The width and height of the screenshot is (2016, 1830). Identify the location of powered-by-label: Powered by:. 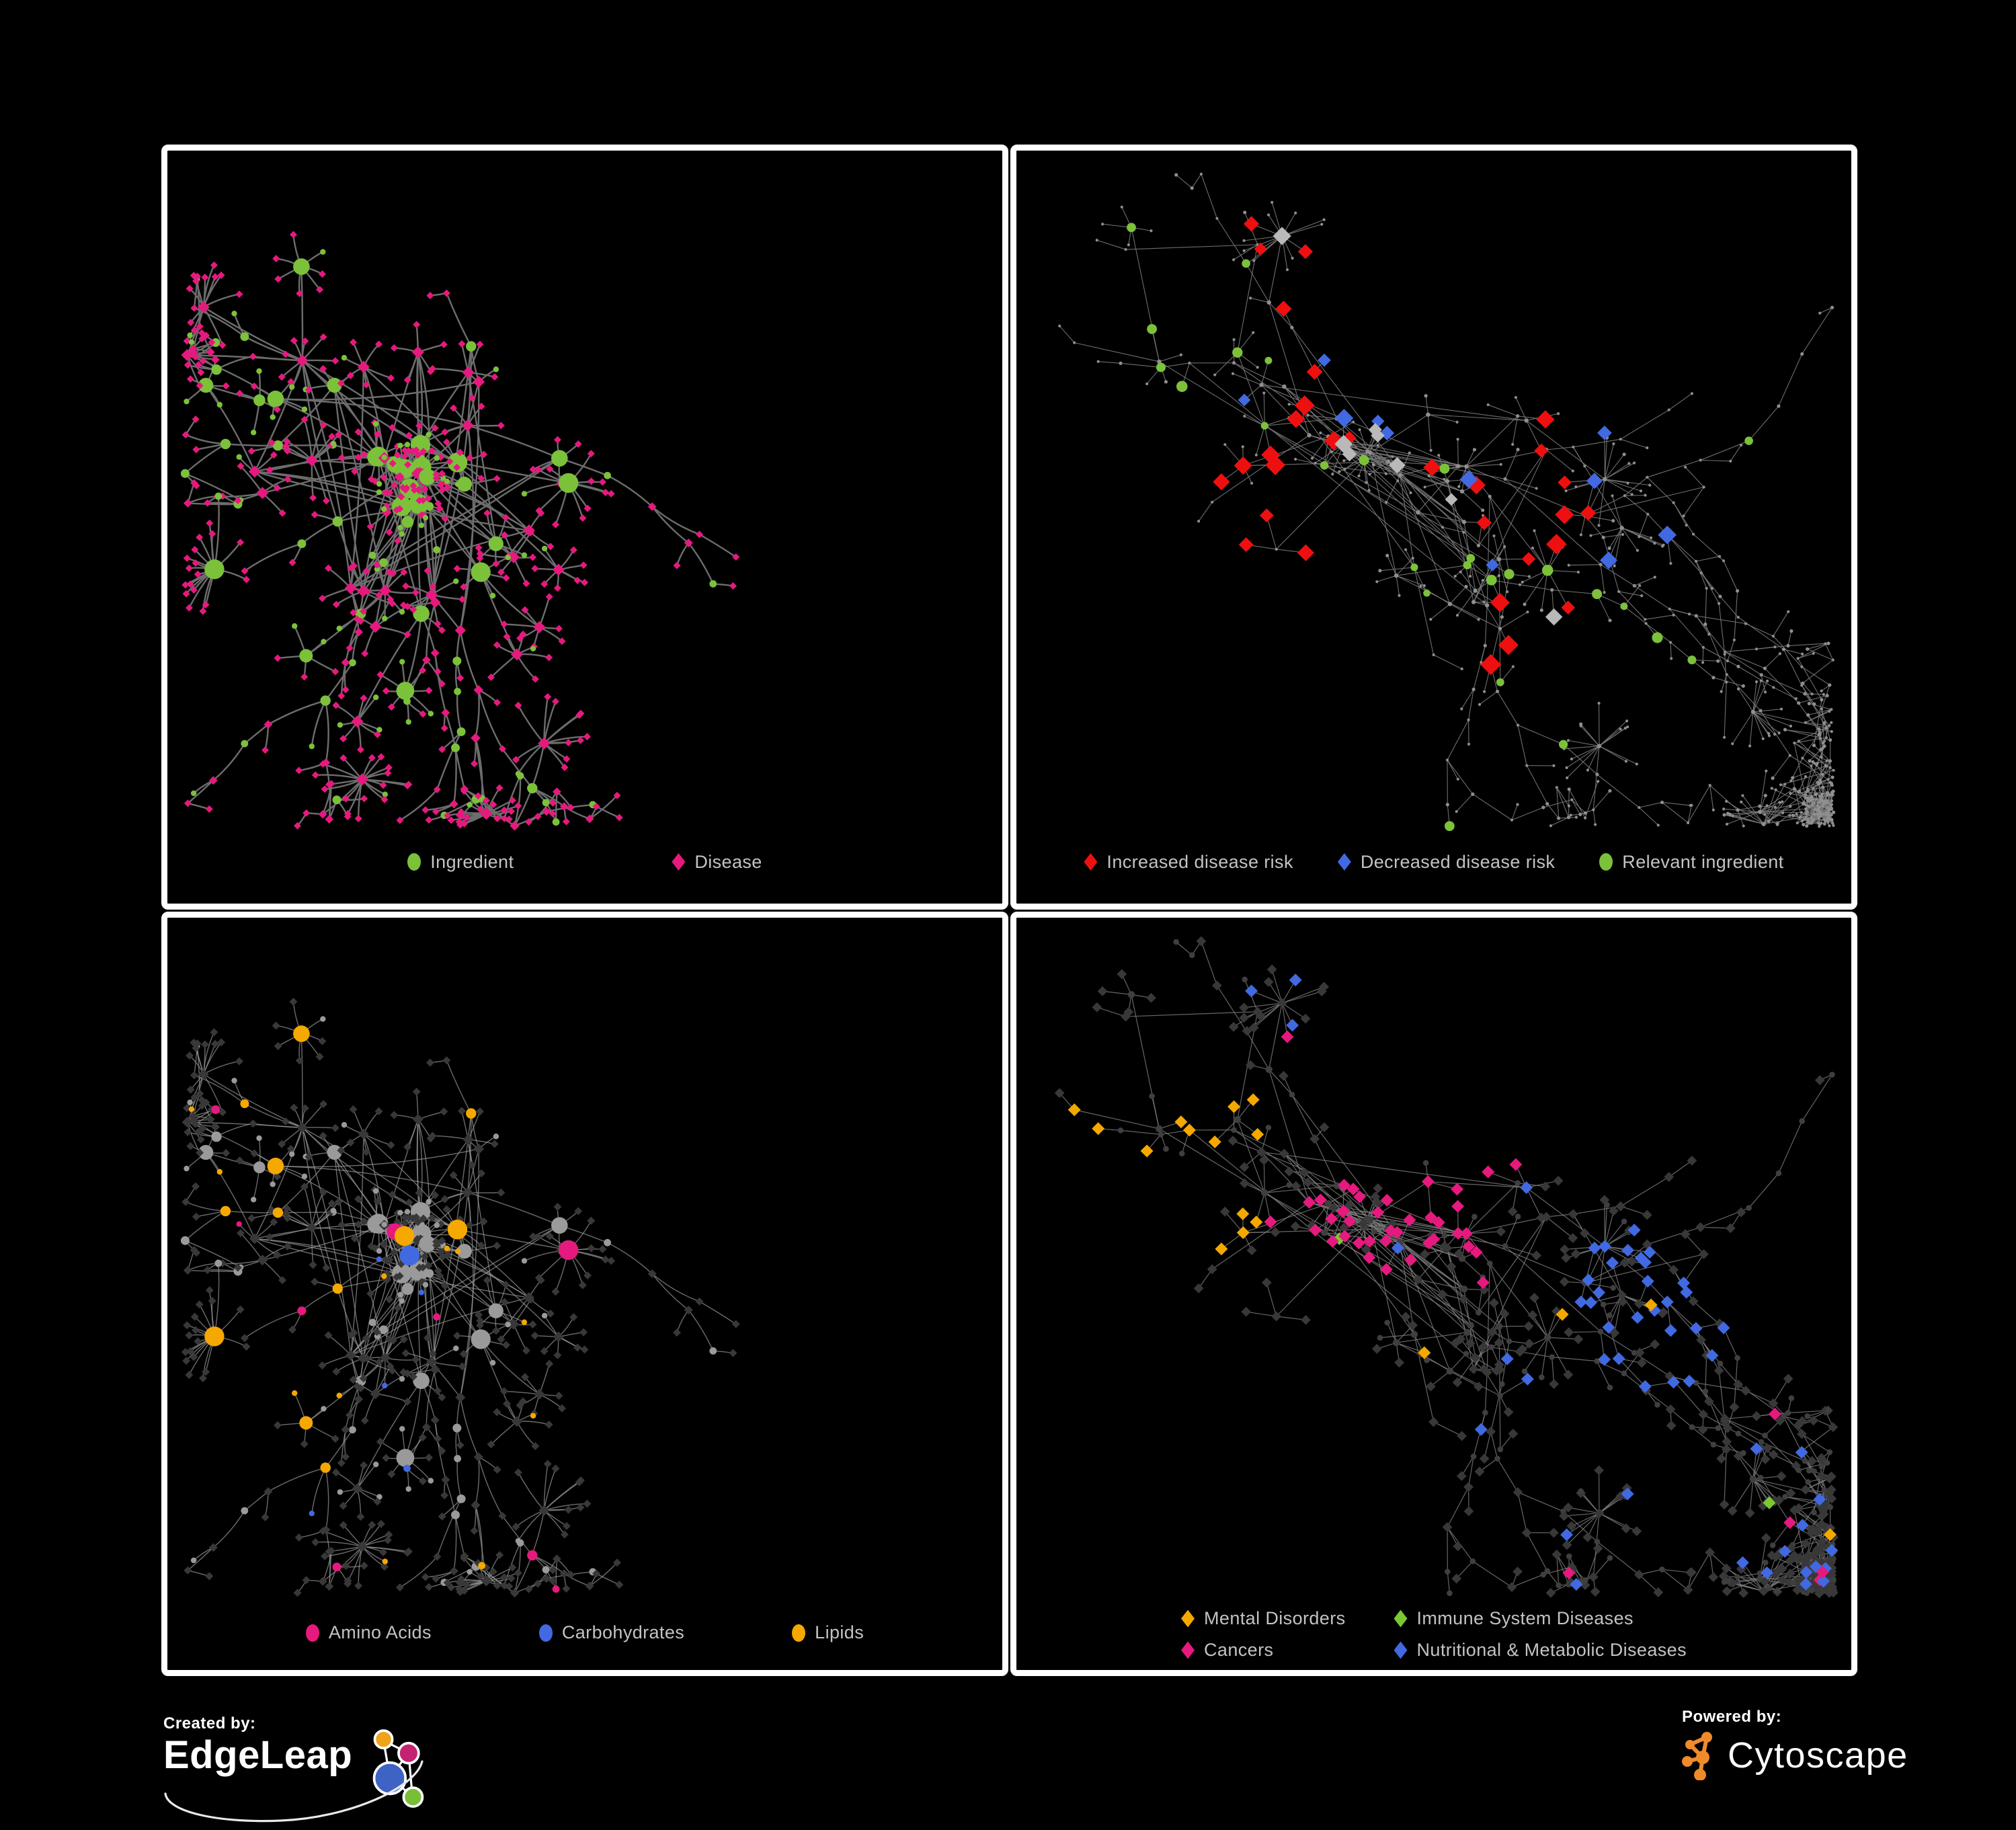
(1732, 1717).